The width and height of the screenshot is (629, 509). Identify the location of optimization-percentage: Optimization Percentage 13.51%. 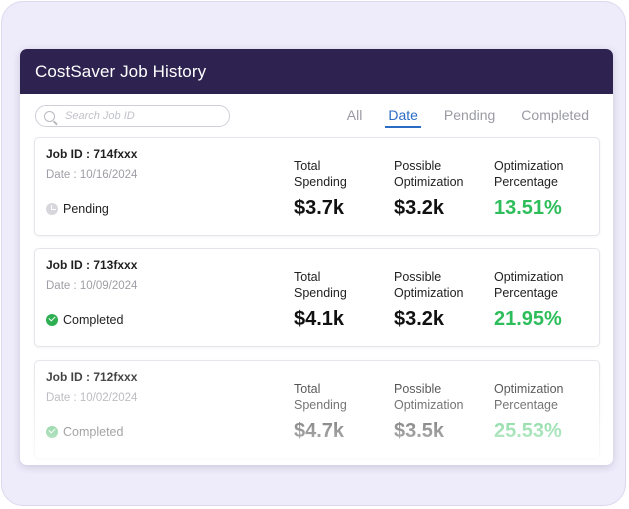
(539, 189).